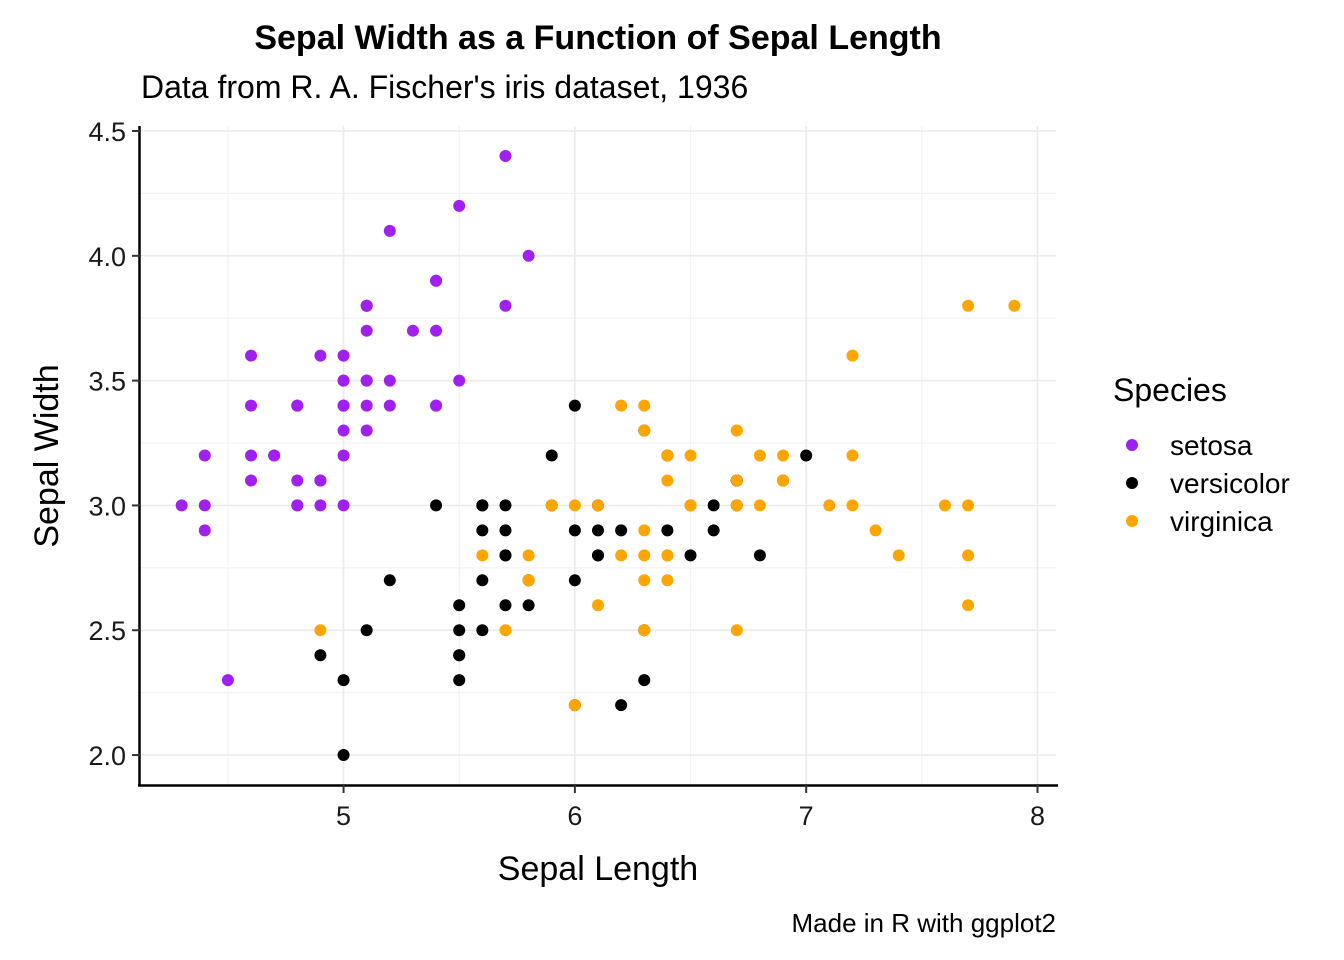 Image resolution: width=1344 pixels, height=960 pixels. What do you see at coordinates (574, 816) in the screenshot?
I see `x-tick-label: 6` at bounding box center [574, 816].